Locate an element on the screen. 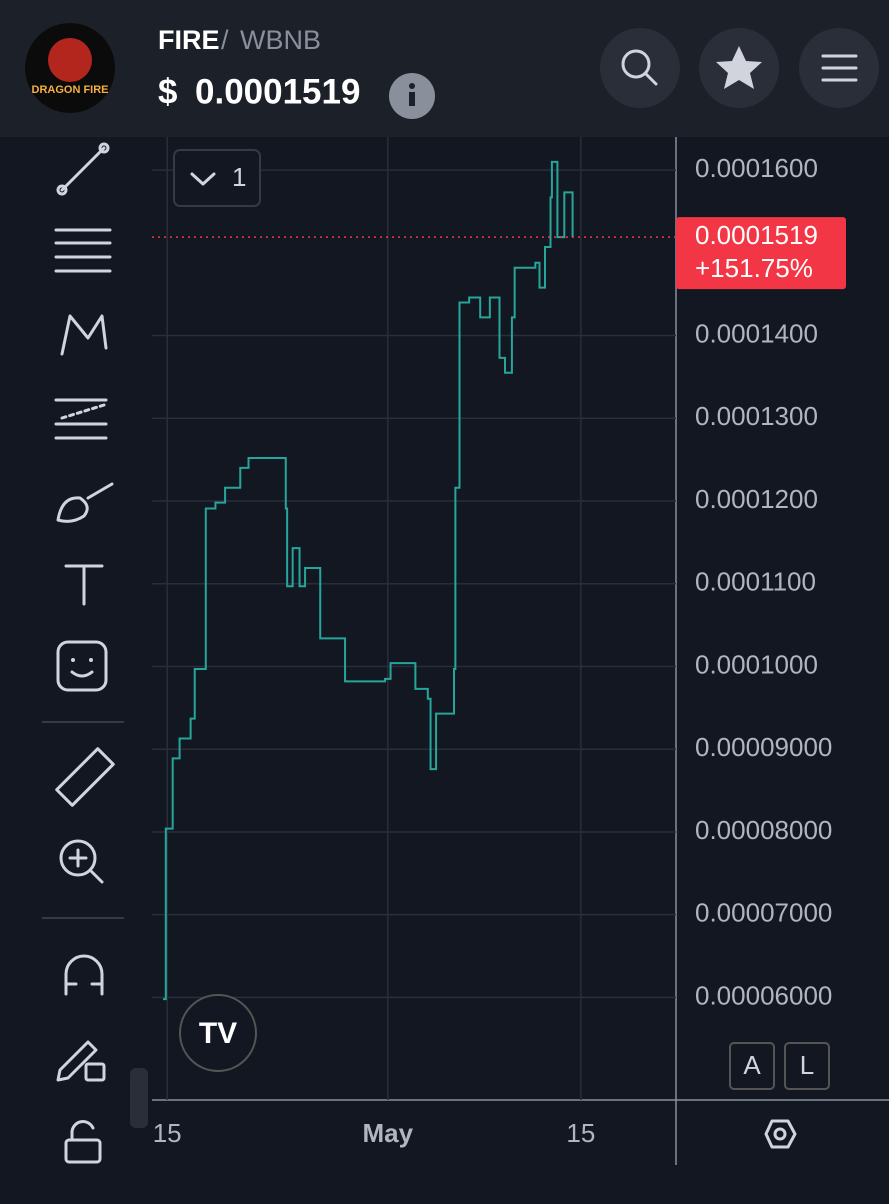  interval-button: 1 is located at coordinates (217, 178).